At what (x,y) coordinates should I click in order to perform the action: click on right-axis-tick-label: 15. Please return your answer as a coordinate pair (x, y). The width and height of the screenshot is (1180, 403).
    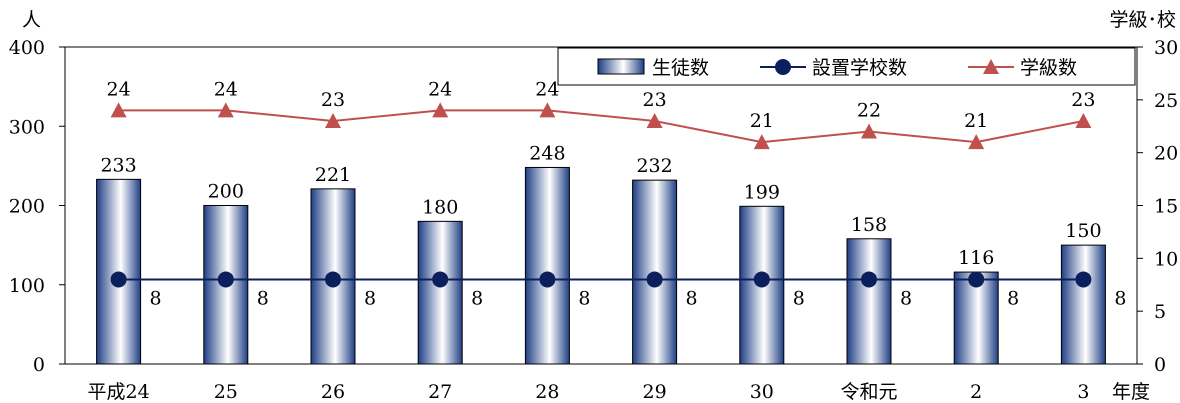
    Looking at the image, I should click on (1166, 207).